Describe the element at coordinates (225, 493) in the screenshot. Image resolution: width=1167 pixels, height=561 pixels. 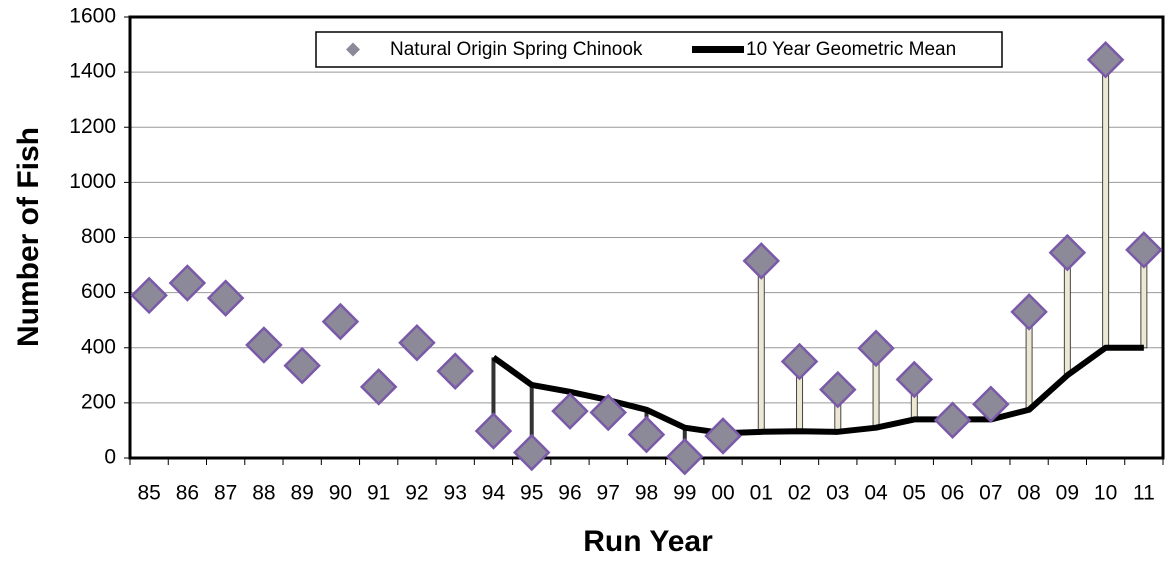
I see `x-tick-label: 87` at that location.